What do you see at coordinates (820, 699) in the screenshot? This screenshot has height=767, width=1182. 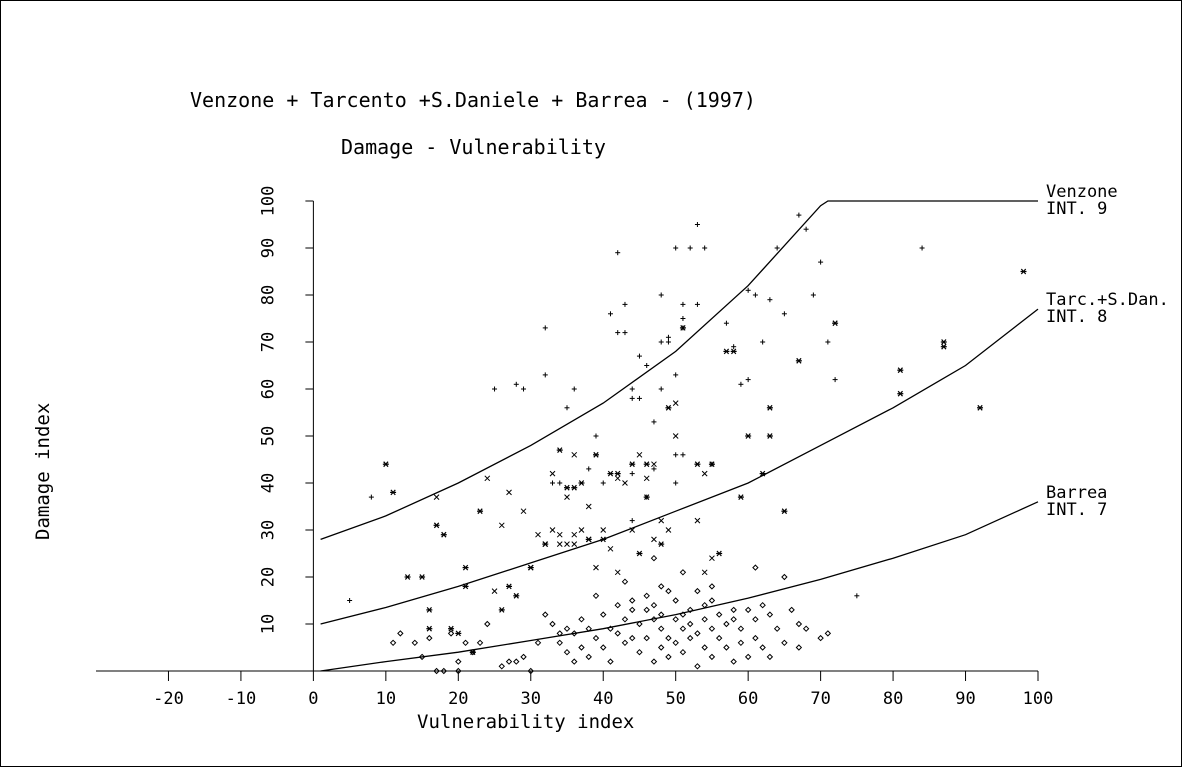 I see `x-tick-label: 70` at bounding box center [820, 699].